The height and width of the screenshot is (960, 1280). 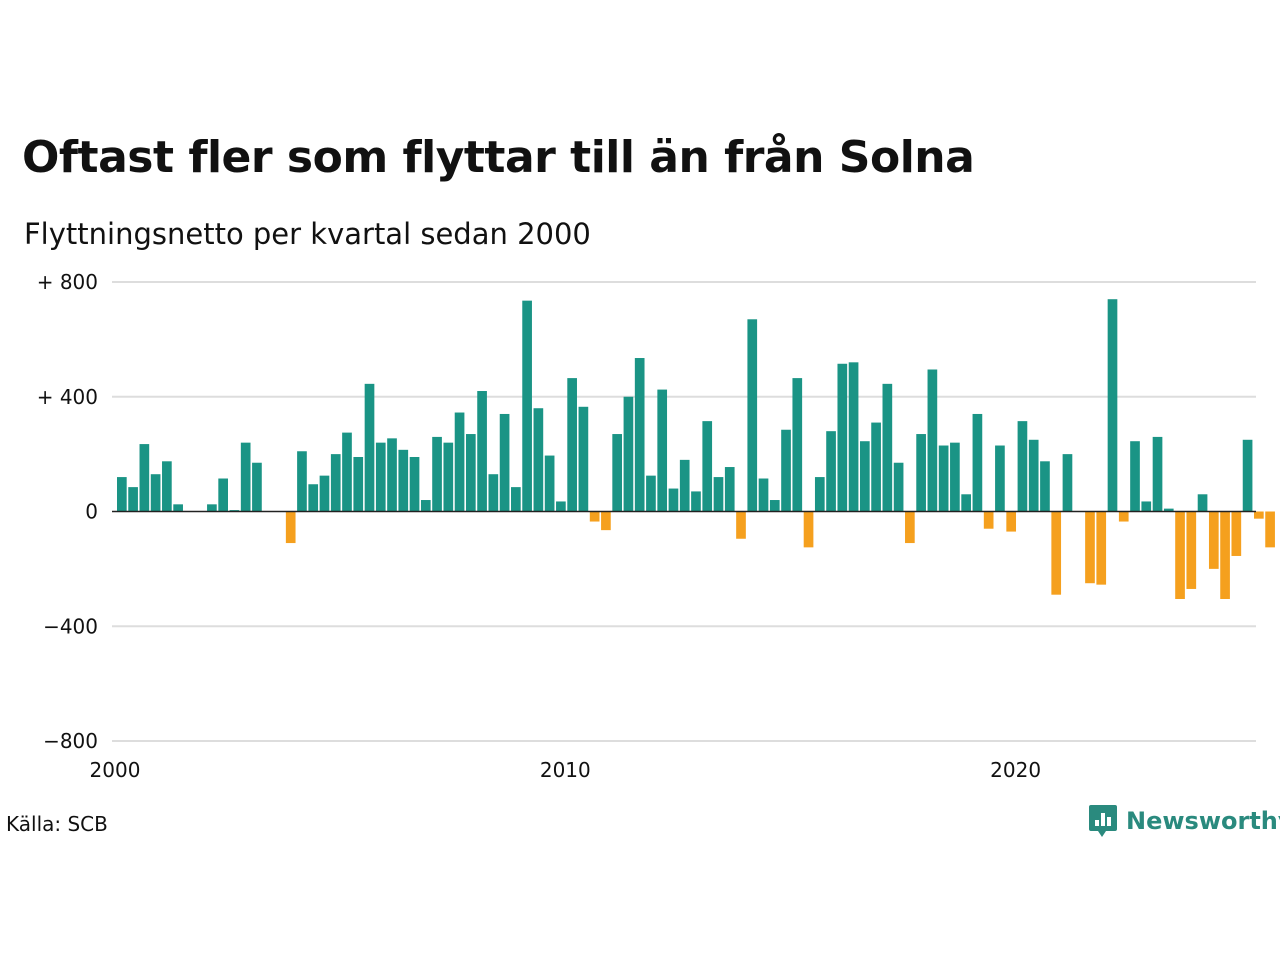 What do you see at coordinates (1203, 821) in the screenshot?
I see `brand-name: Newsworthy` at bounding box center [1203, 821].